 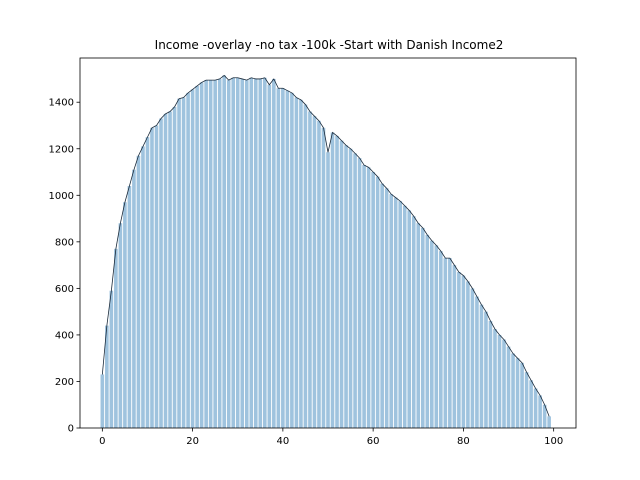 What do you see at coordinates (553, 441) in the screenshot?
I see `x-tick-label: 100` at bounding box center [553, 441].